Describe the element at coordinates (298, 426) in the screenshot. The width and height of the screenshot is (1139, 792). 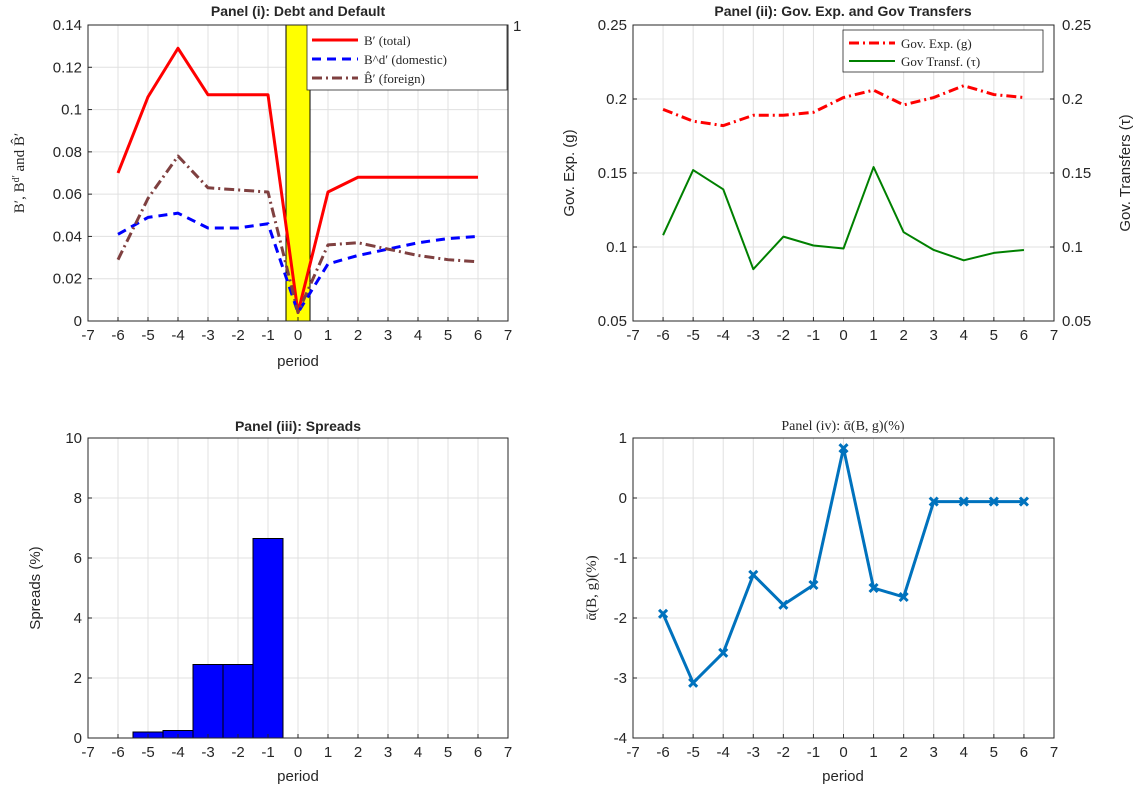
I see `chart-title: Panel (iii): Spreads` at that location.